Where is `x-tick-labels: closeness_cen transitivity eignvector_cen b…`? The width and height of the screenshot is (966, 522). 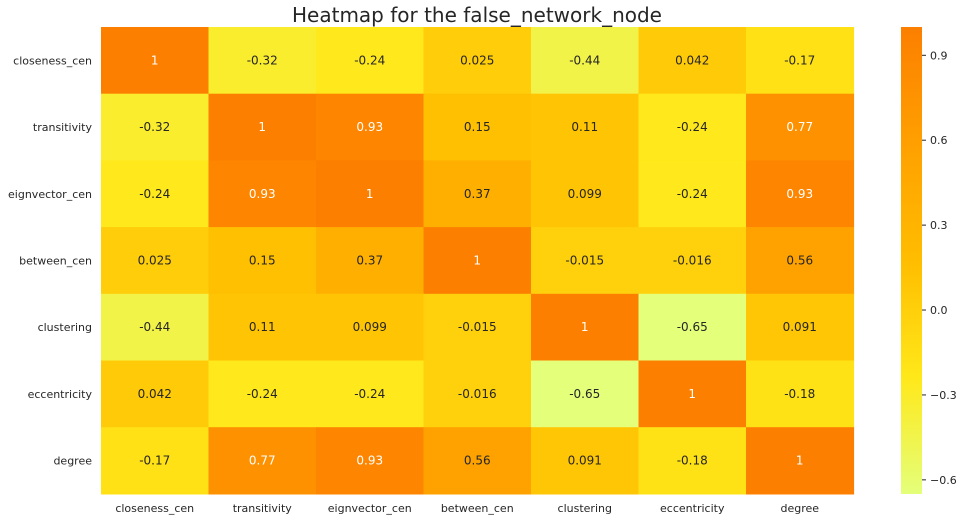
x-tick-labels: closeness_cen transitivity eignvector_cen b… is located at coordinates (467, 508).